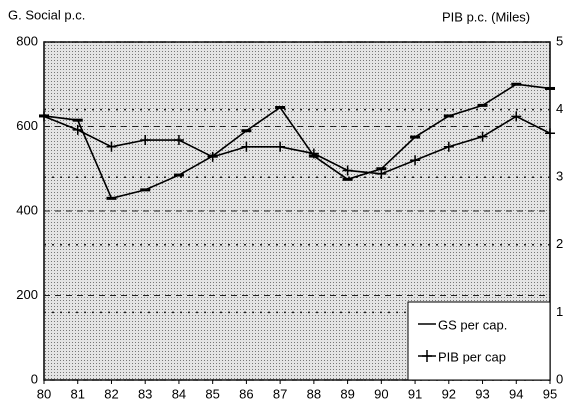 This screenshot has height=415, width=565. What do you see at coordinates (145, 393) in the screenshot?
I see `x-tick-label: 83` at bounding box center [145, 393].